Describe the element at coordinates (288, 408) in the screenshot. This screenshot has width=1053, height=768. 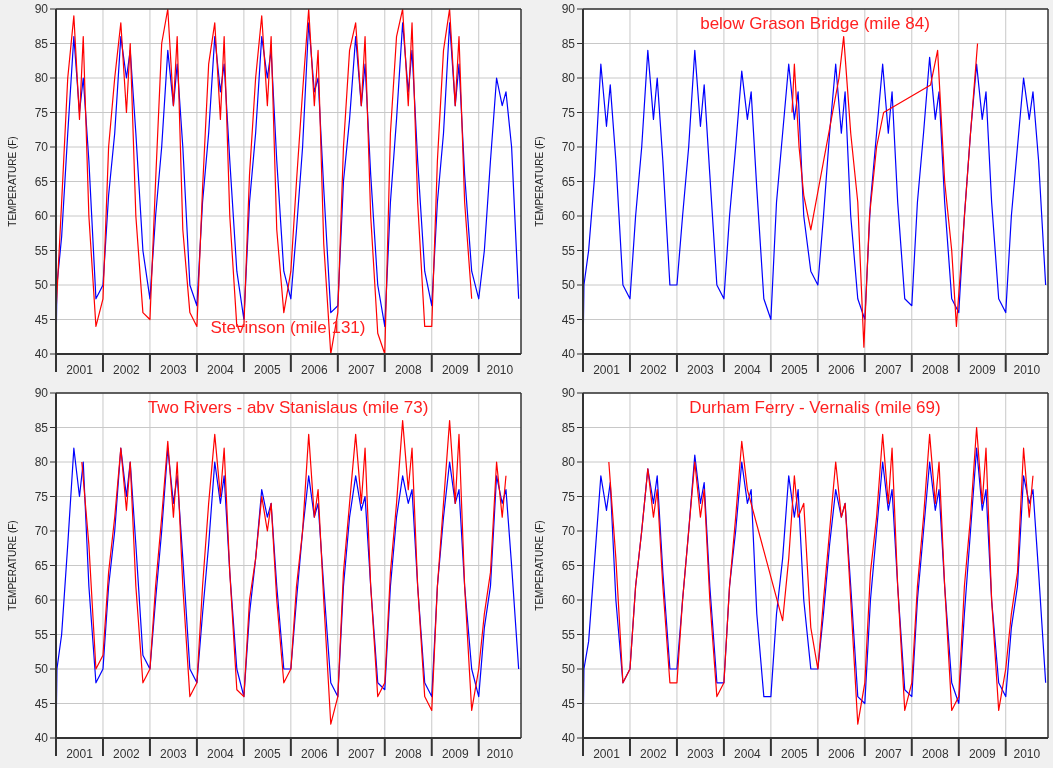
I see `chart-title: Two Rivers - abv Stanislaus (mile 73)` at that location.